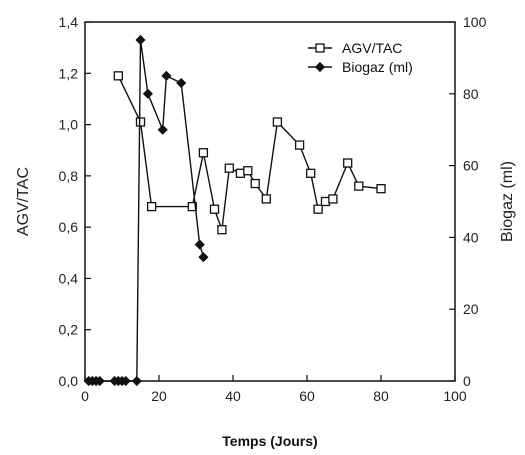  What do you see at coordinates (69, 22) in the screenshot?
I see `y-left-tick-label: 1,4` at bounding box center [69, 22].